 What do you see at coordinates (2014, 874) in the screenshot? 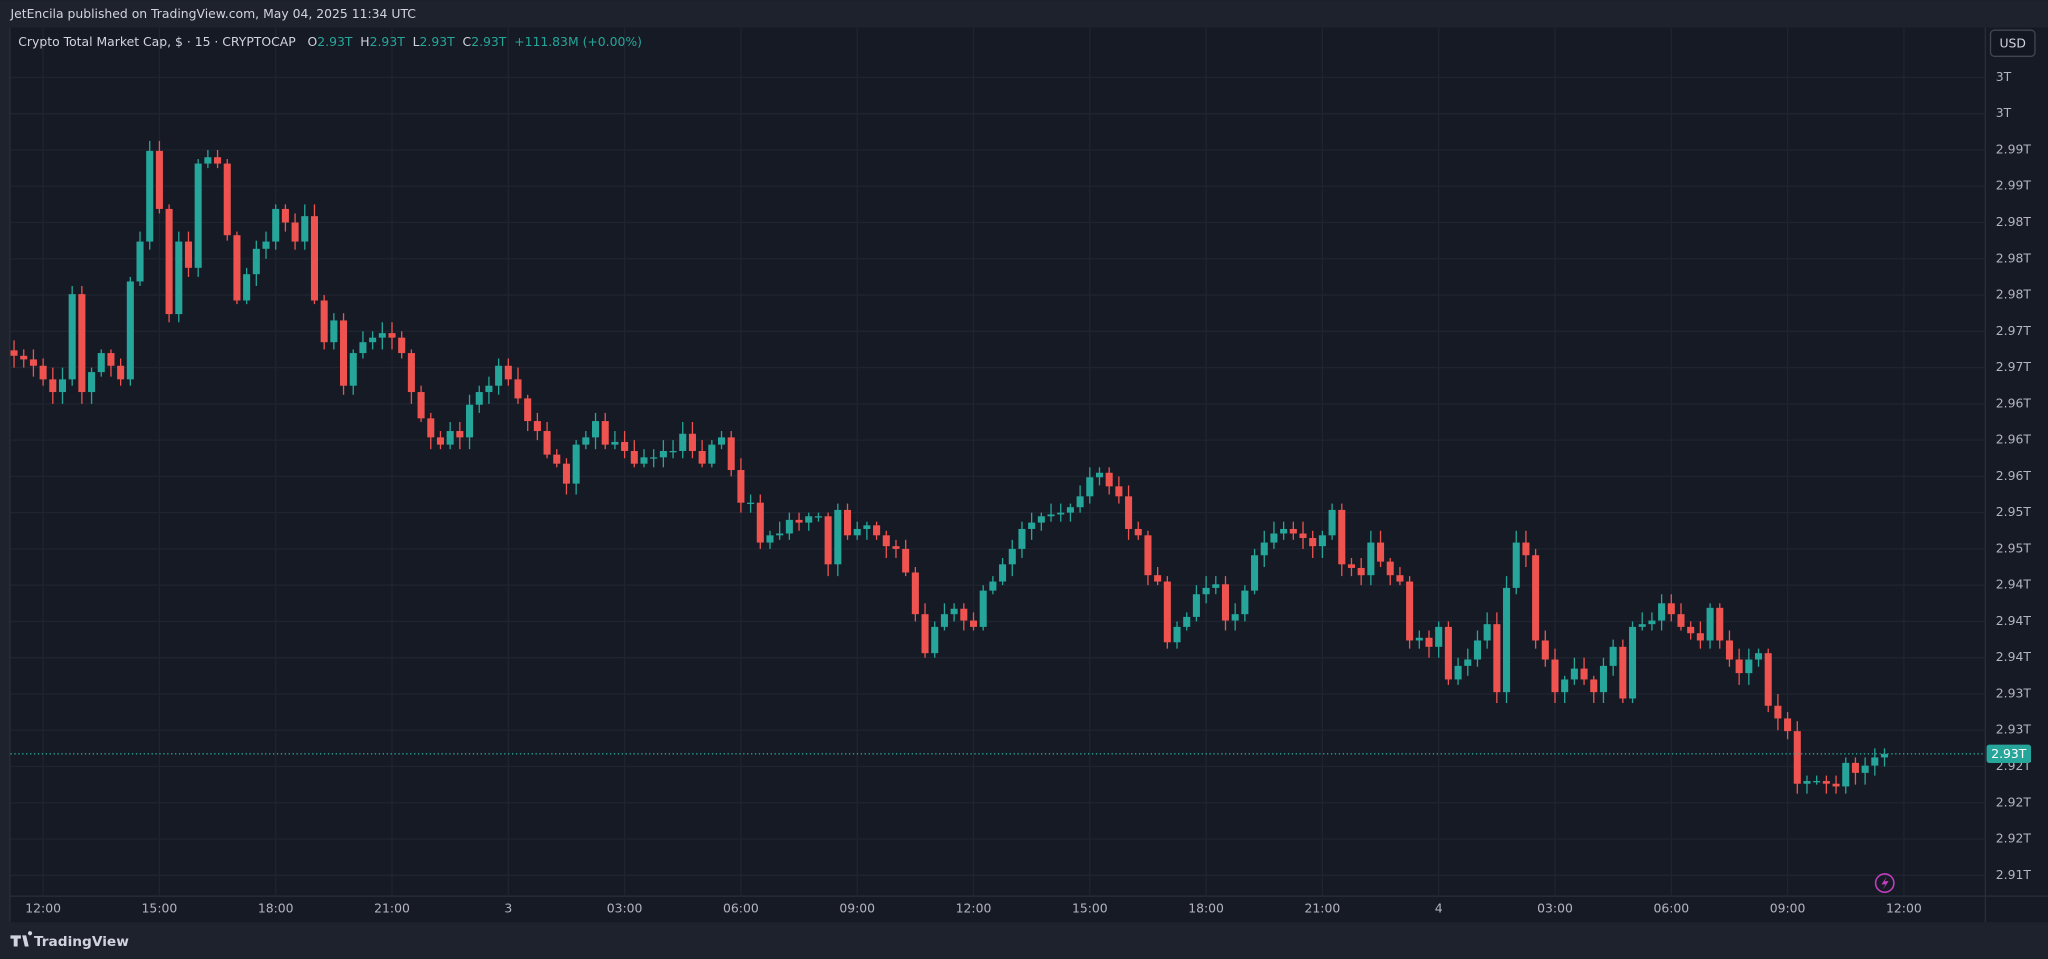
I see `y-tick-label: 2.91T` at bounding box center [2014, 874].